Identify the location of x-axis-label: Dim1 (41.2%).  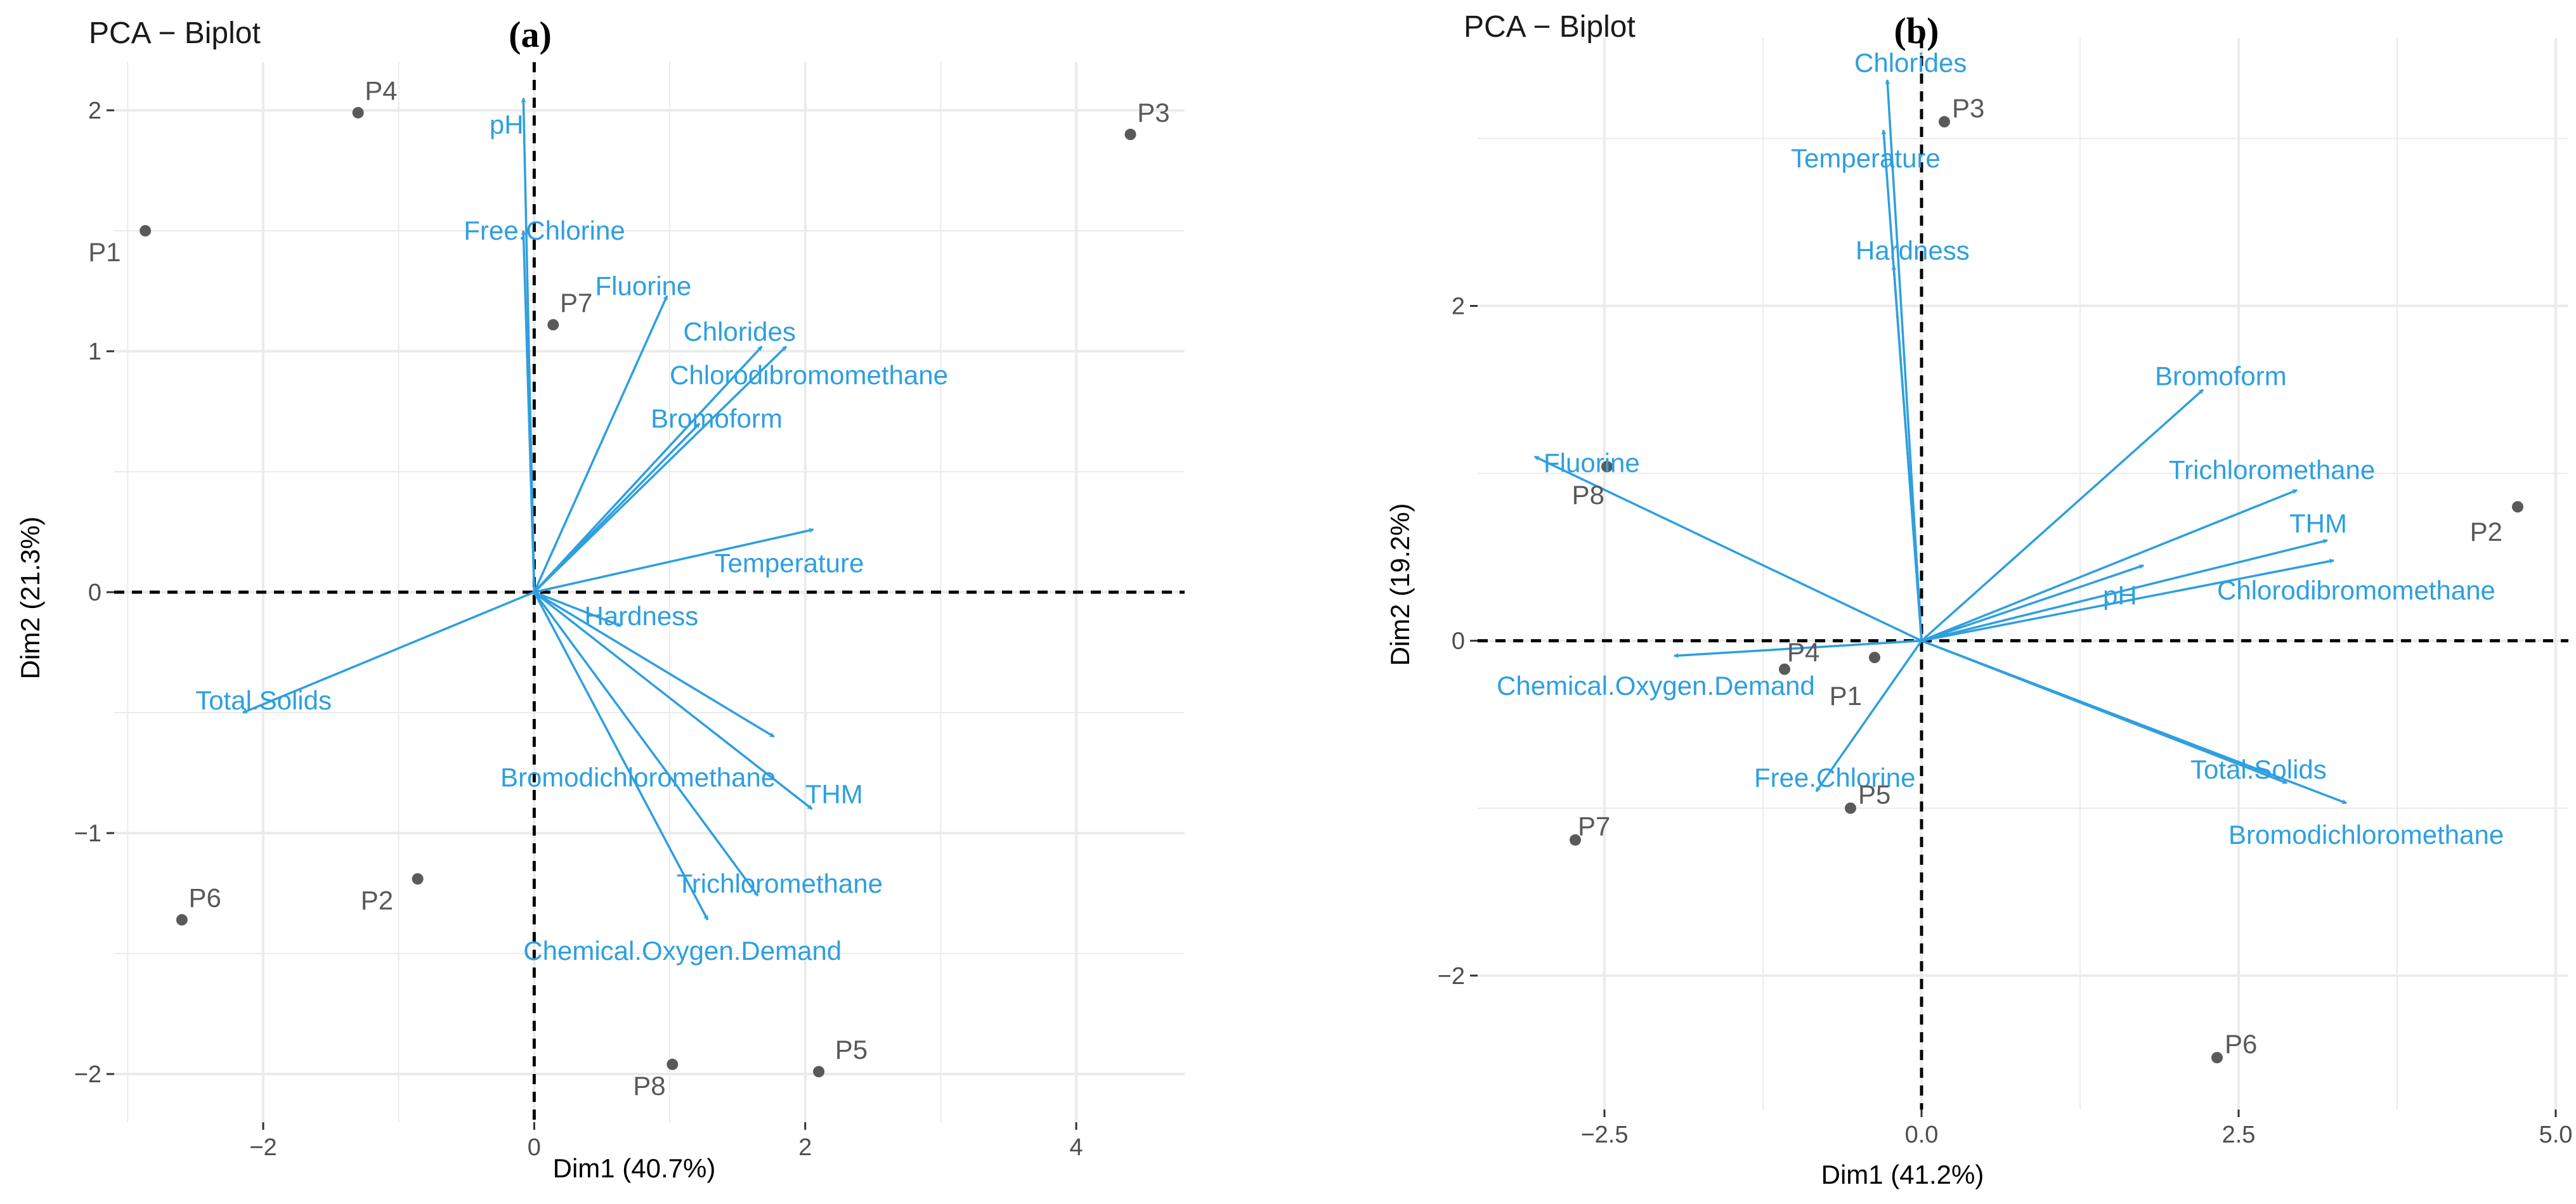
(1903, 1174).